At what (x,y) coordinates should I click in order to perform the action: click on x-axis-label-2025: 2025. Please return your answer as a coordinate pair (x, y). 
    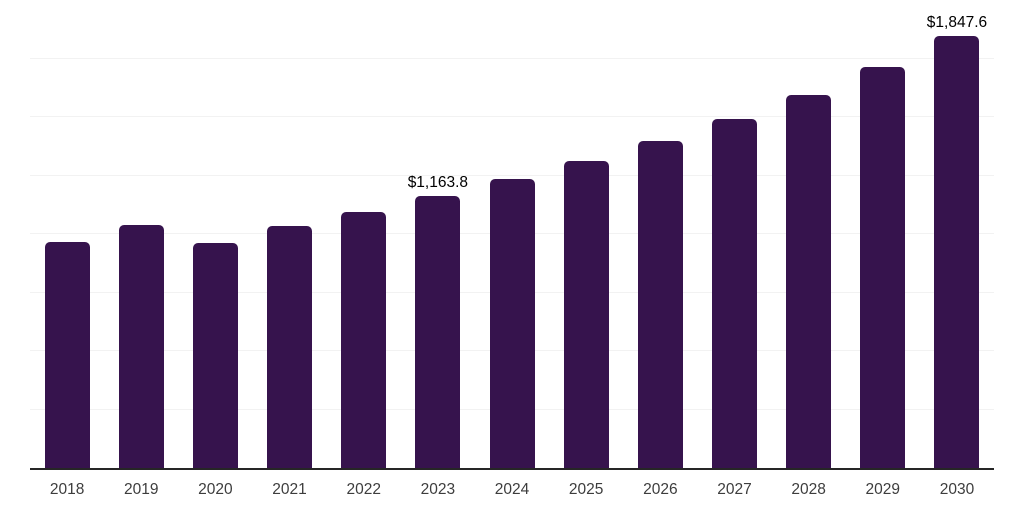
    Looking at the image, I should click on (586, 489).